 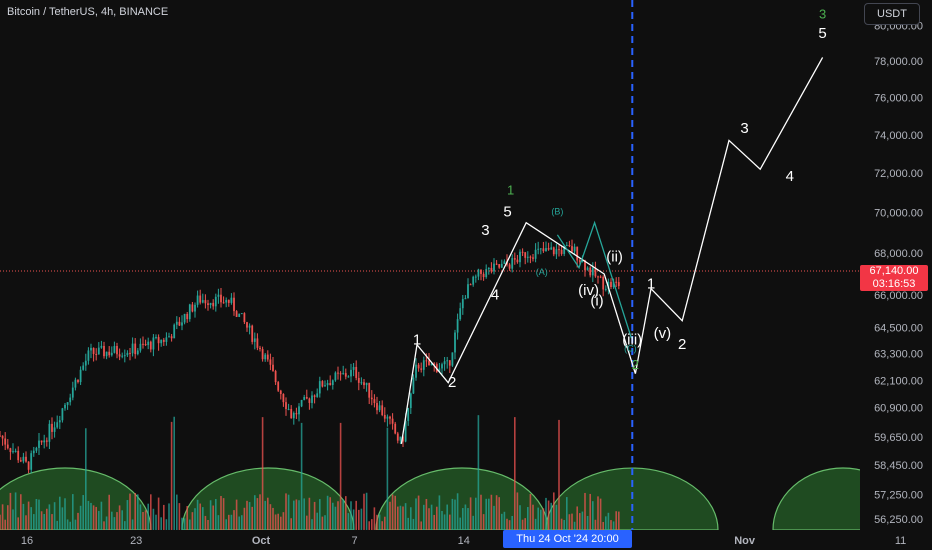 I want to click on wave-label: (C), so click(x=630, y=348).